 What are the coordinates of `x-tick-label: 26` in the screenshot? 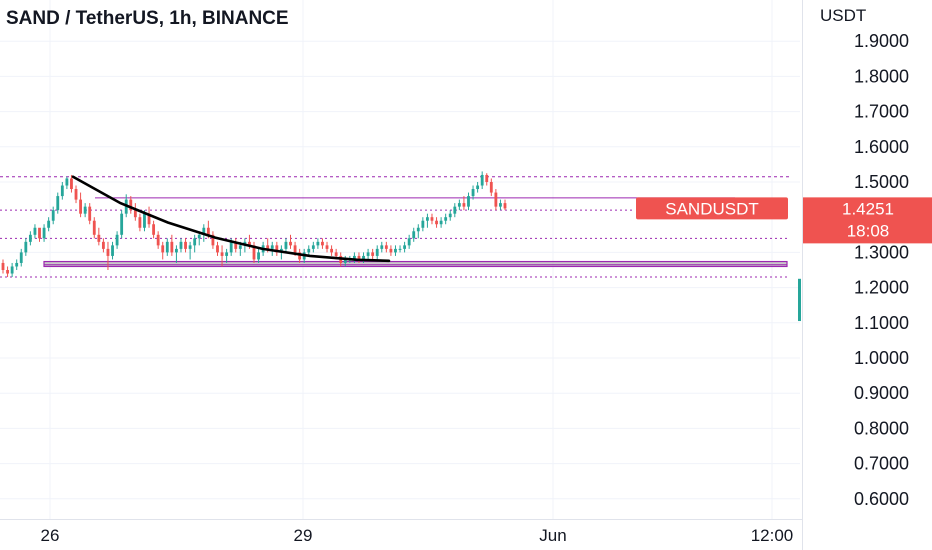 It's located at (50, 535).